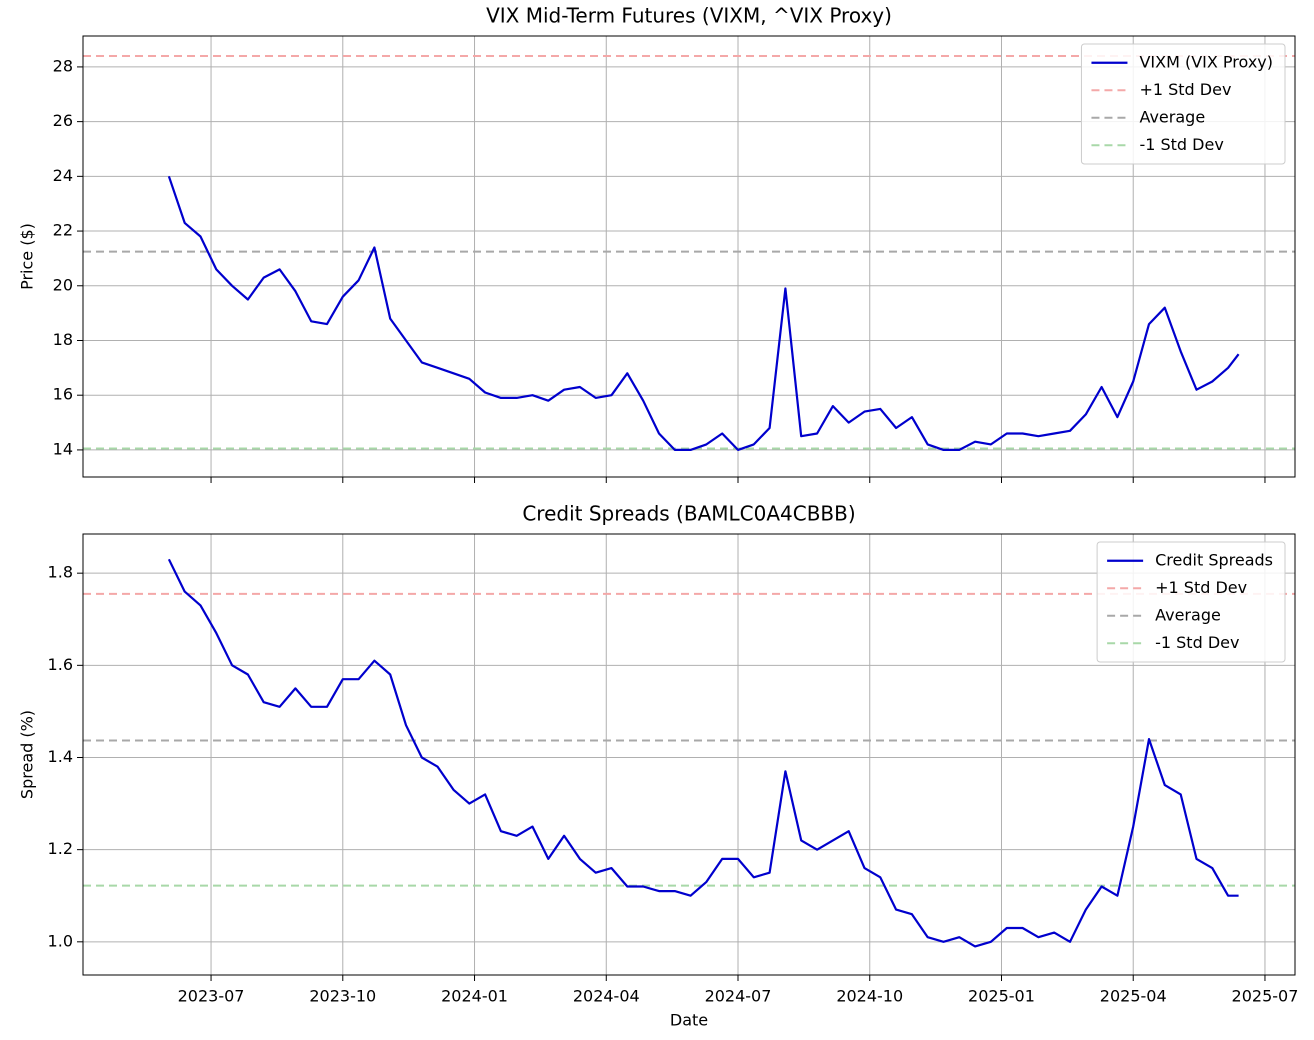 The image size is (1314, 1040). What do you see at coordinates (27, 754) in the screenshot?
I see `y-axis-label: Spread (%)` at bounding box center [27, 754].